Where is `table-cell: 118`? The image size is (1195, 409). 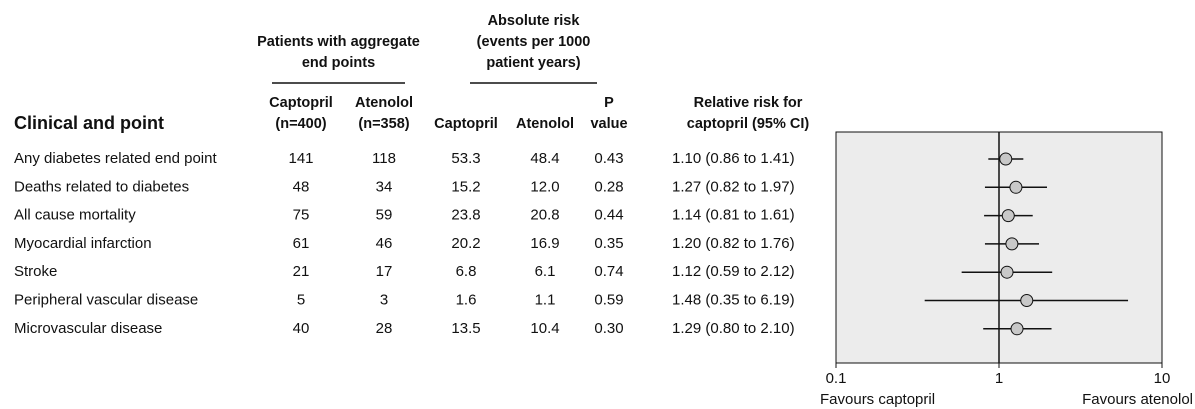 table-cell: 118 is located at coordinates (384, 158).